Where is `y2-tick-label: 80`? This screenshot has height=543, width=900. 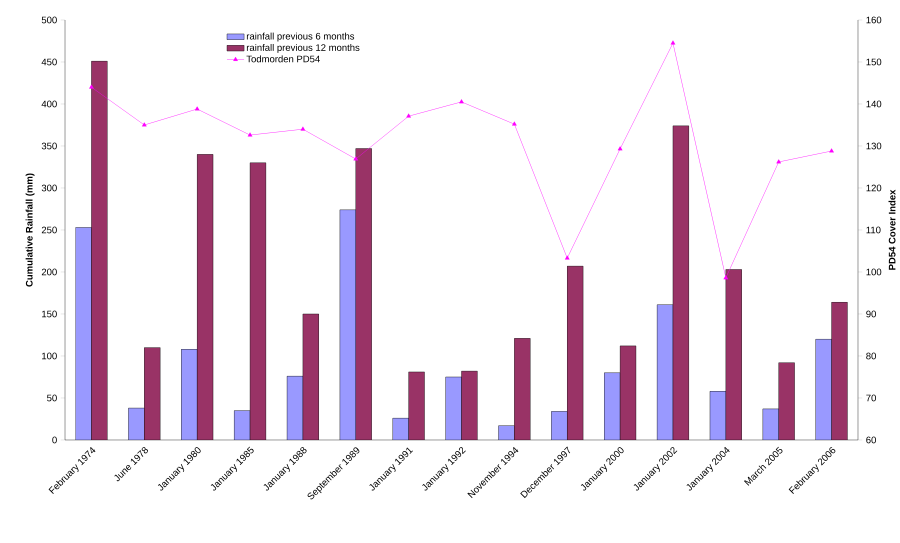
y2-tick-label: 80 is located at coordinates (871, 356).